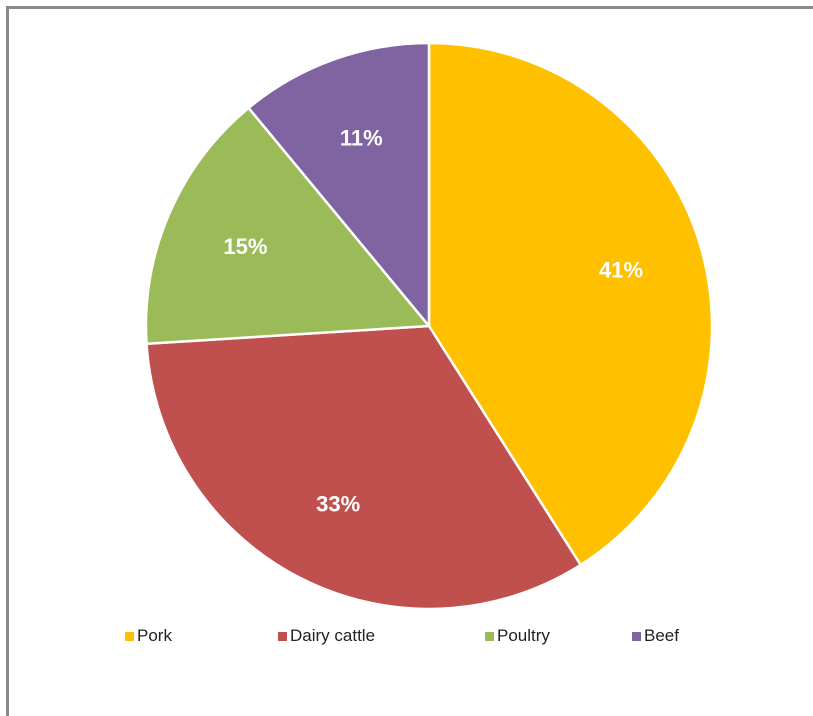  I want to click on legend-item-dairy-cattle: Dairy cattle, so click(326, 636).